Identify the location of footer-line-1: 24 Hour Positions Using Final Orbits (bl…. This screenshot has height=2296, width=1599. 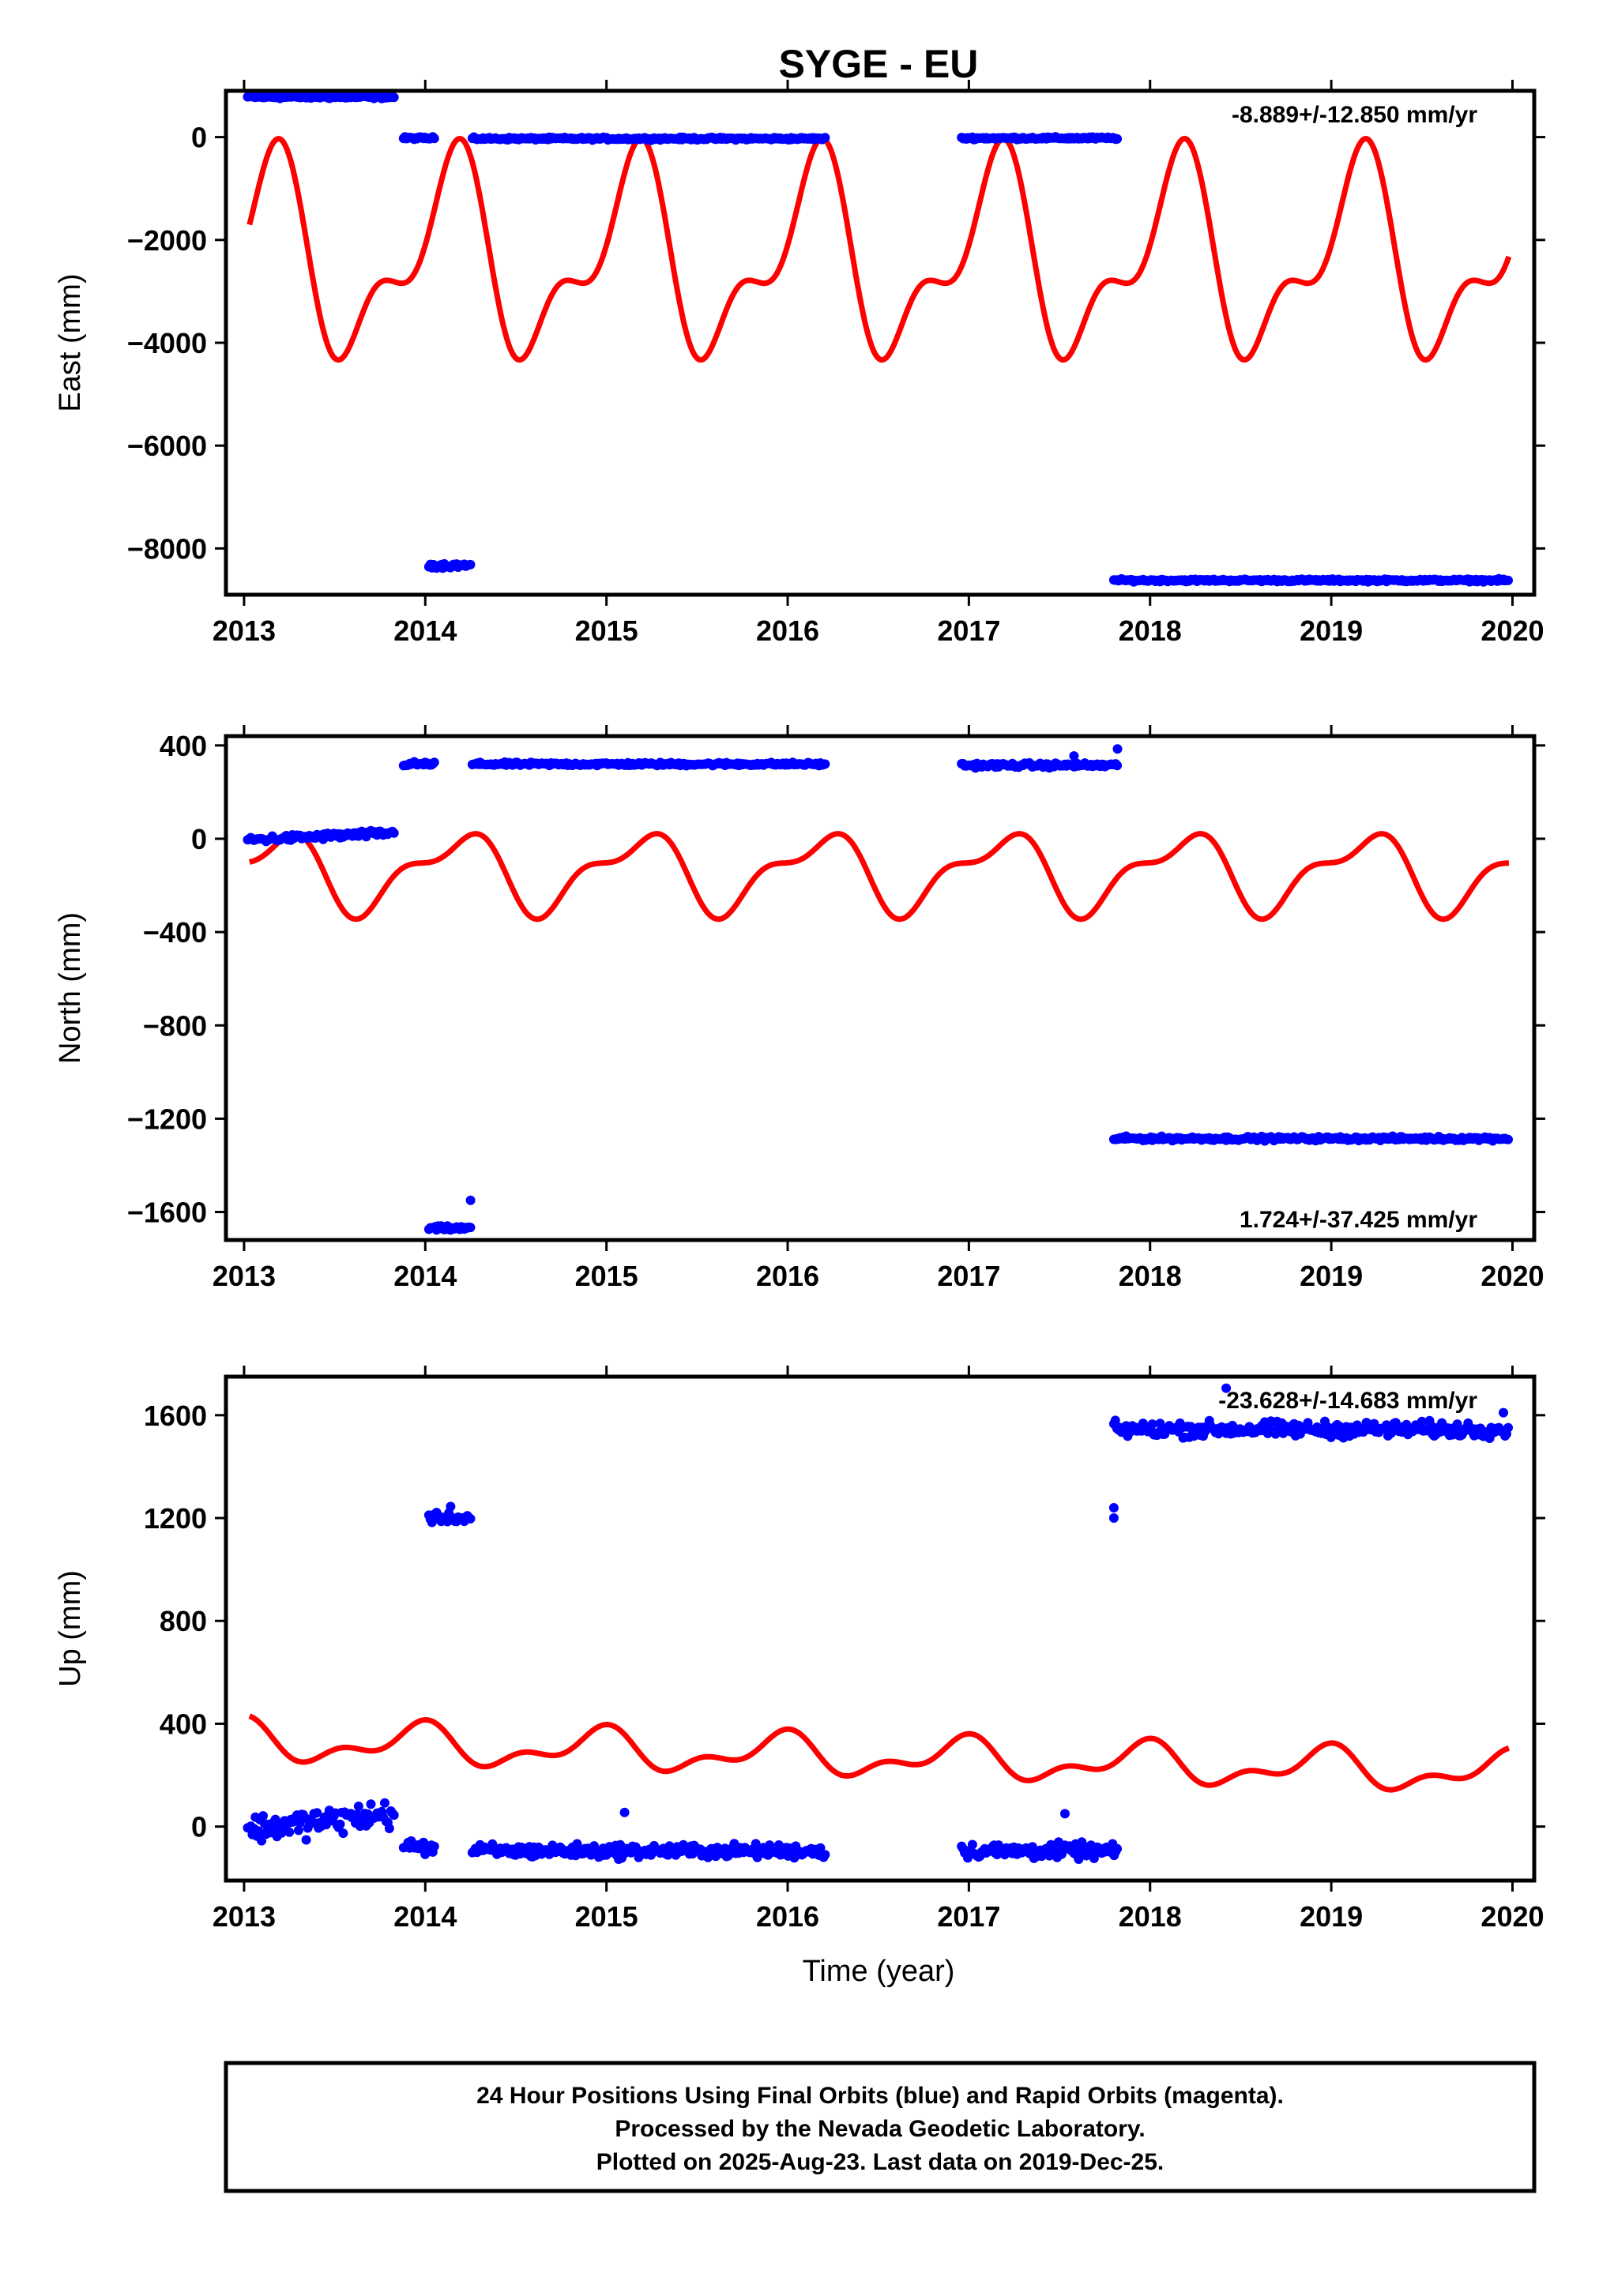
(880, 2096).